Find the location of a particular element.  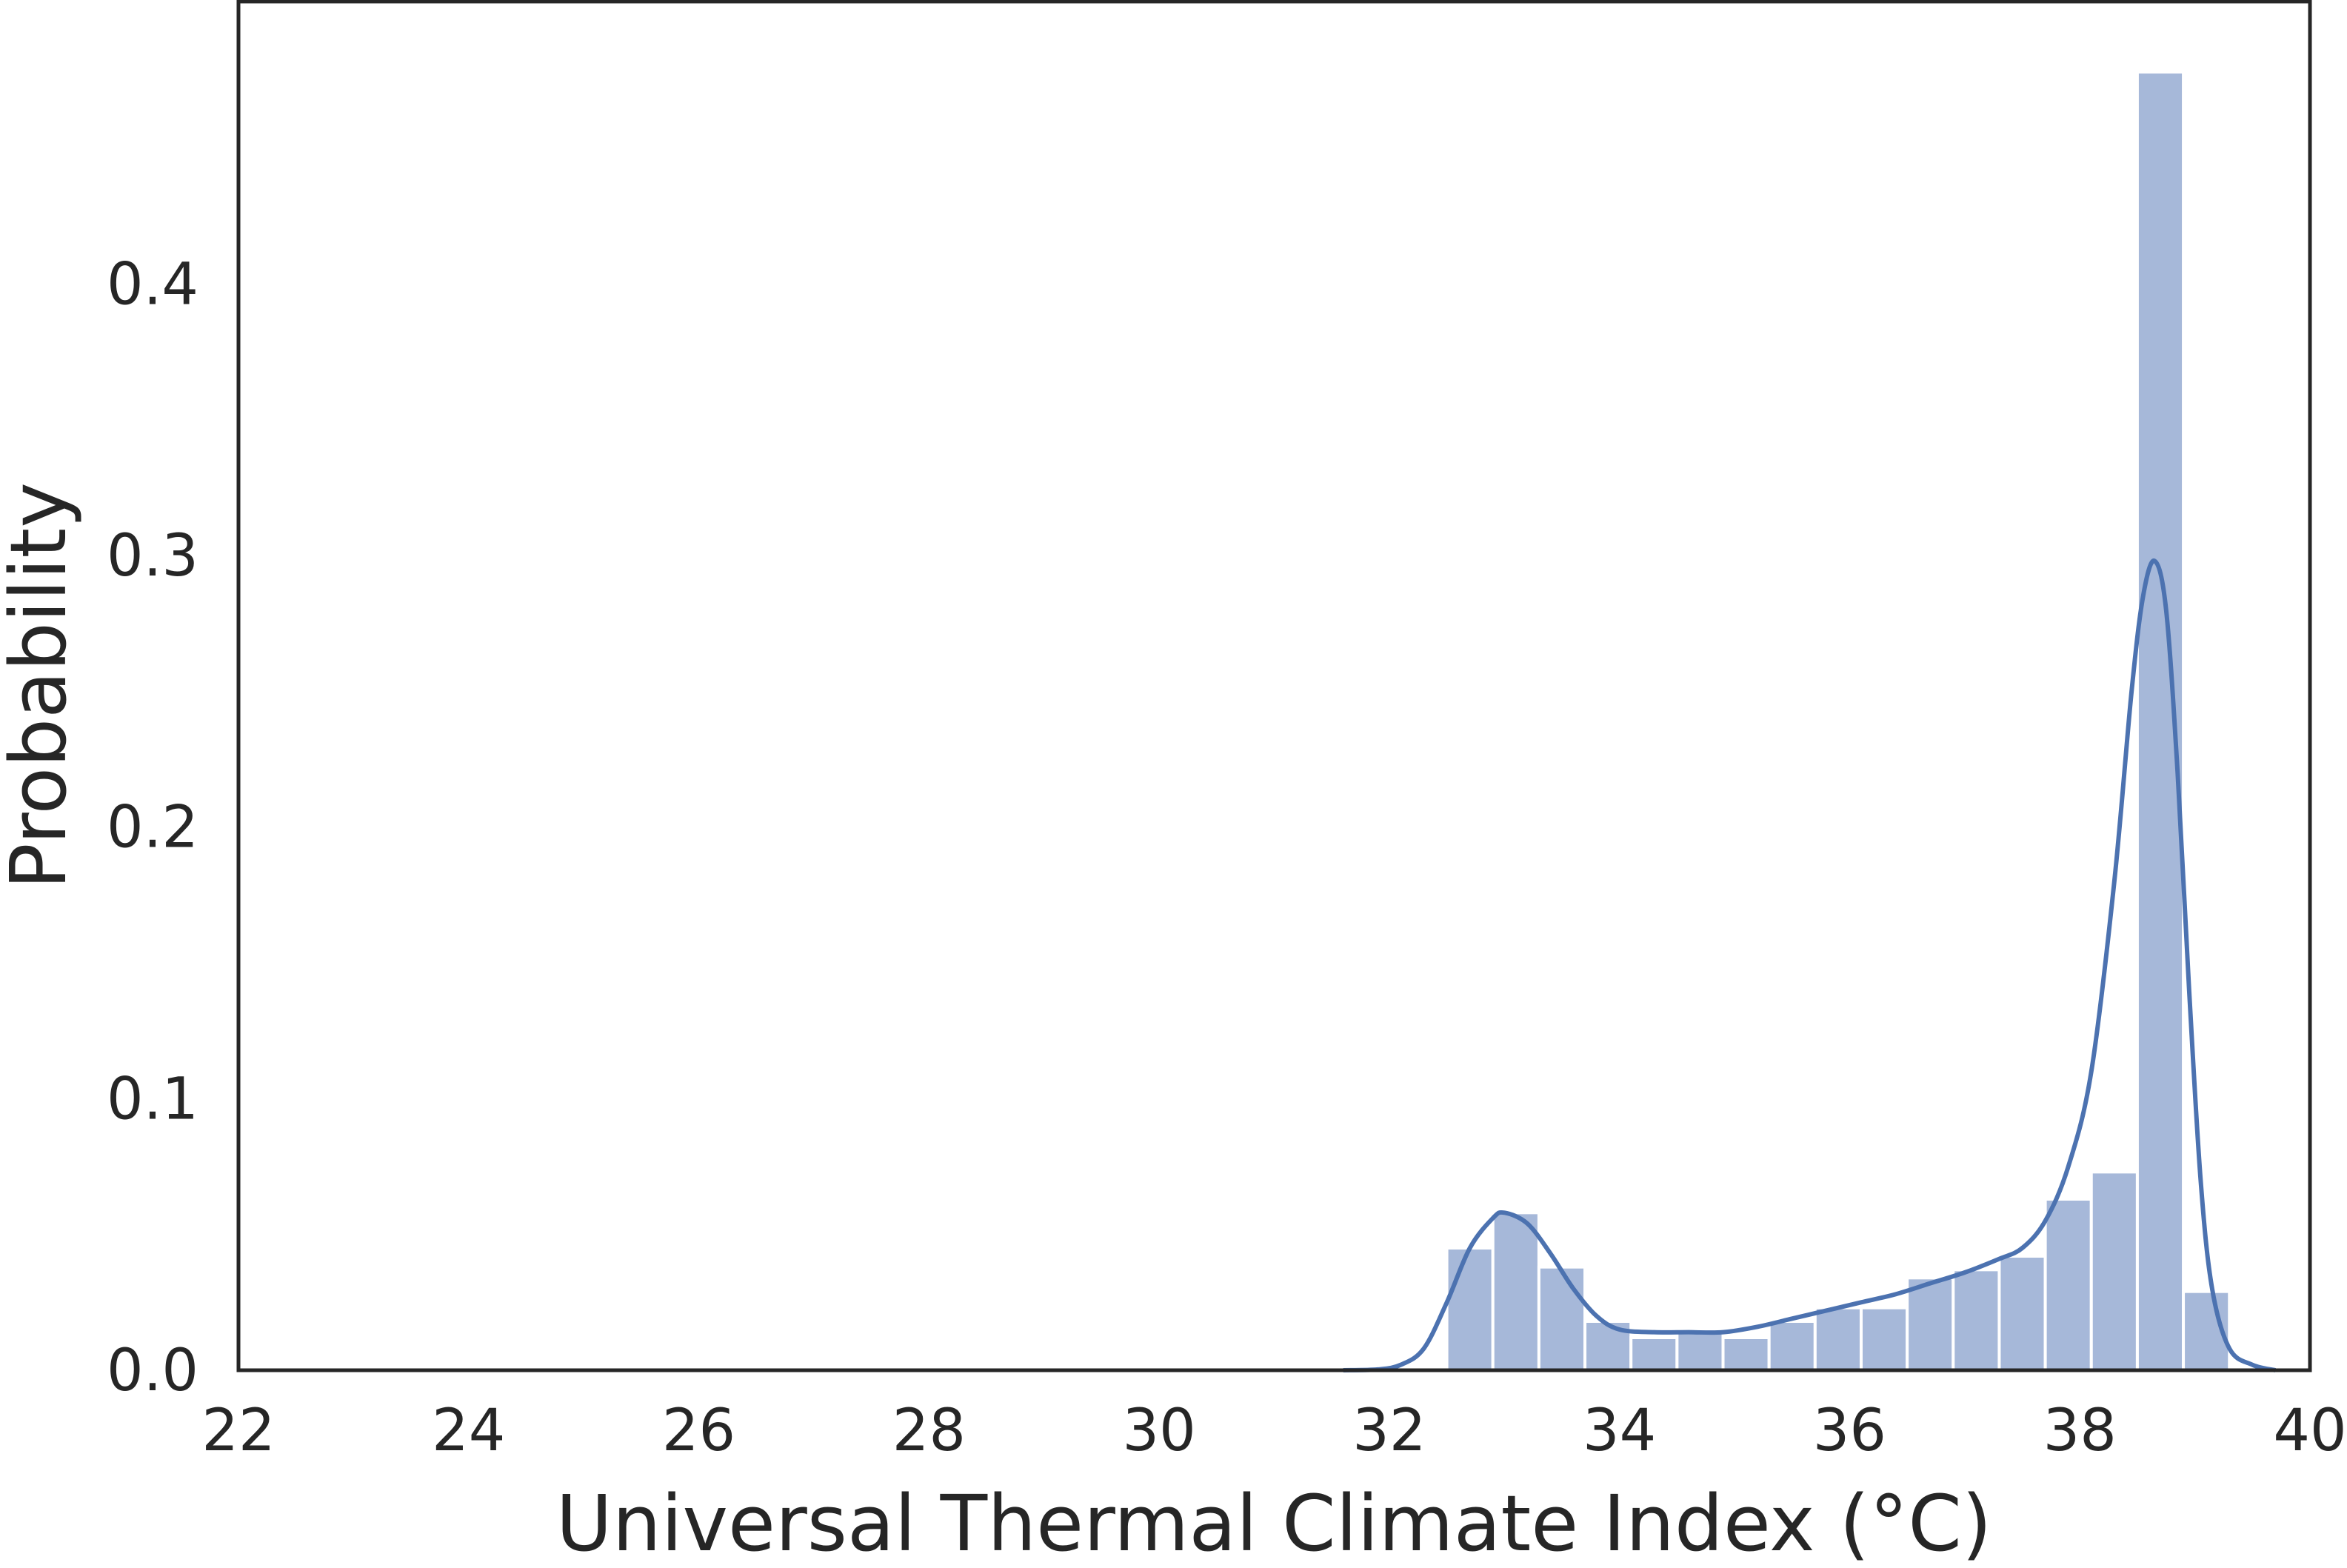

x-tick-label: 32 is located at coordinates (1389, 1431).